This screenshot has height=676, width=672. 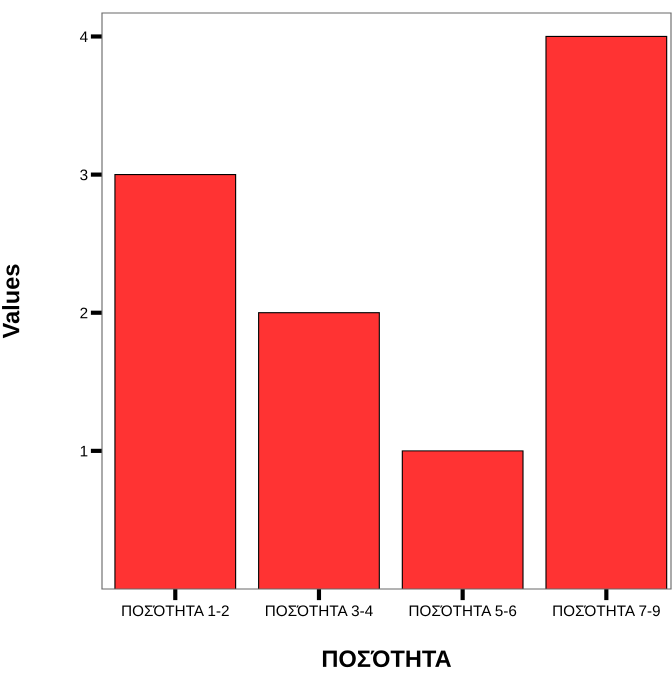 I want to click on y-tick-label: 1, so click(x=84, y=451).